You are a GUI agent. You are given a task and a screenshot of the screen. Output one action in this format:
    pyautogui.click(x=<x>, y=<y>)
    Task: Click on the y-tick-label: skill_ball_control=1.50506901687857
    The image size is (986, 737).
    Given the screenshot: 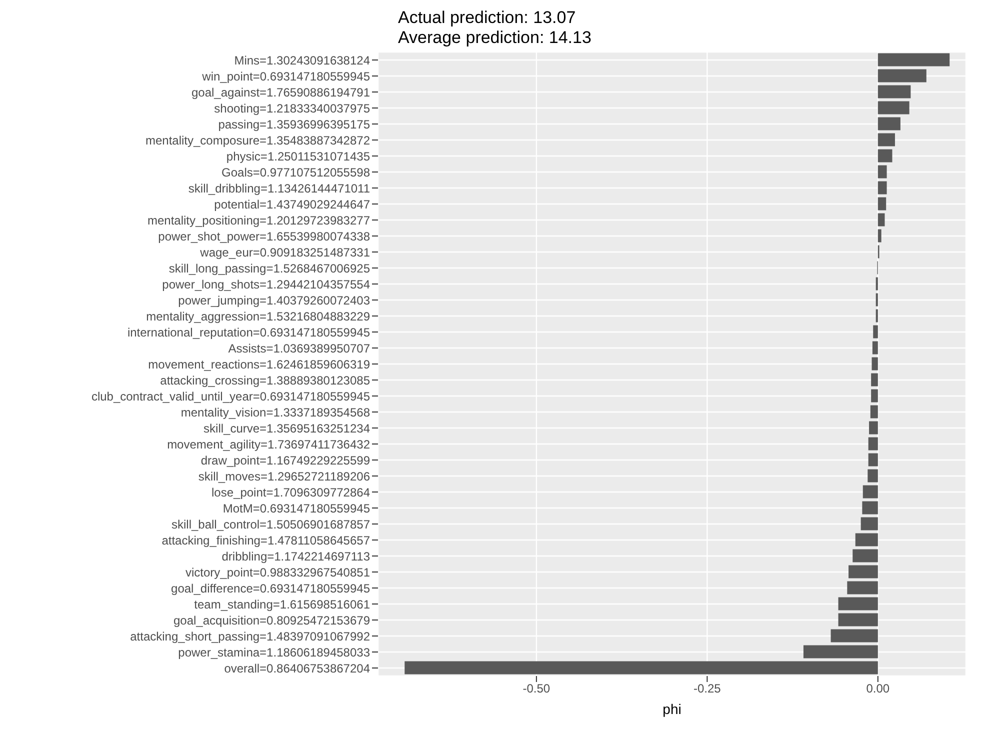 What is the action you would take?
    pyautogui.click(x=271, y=524)
    